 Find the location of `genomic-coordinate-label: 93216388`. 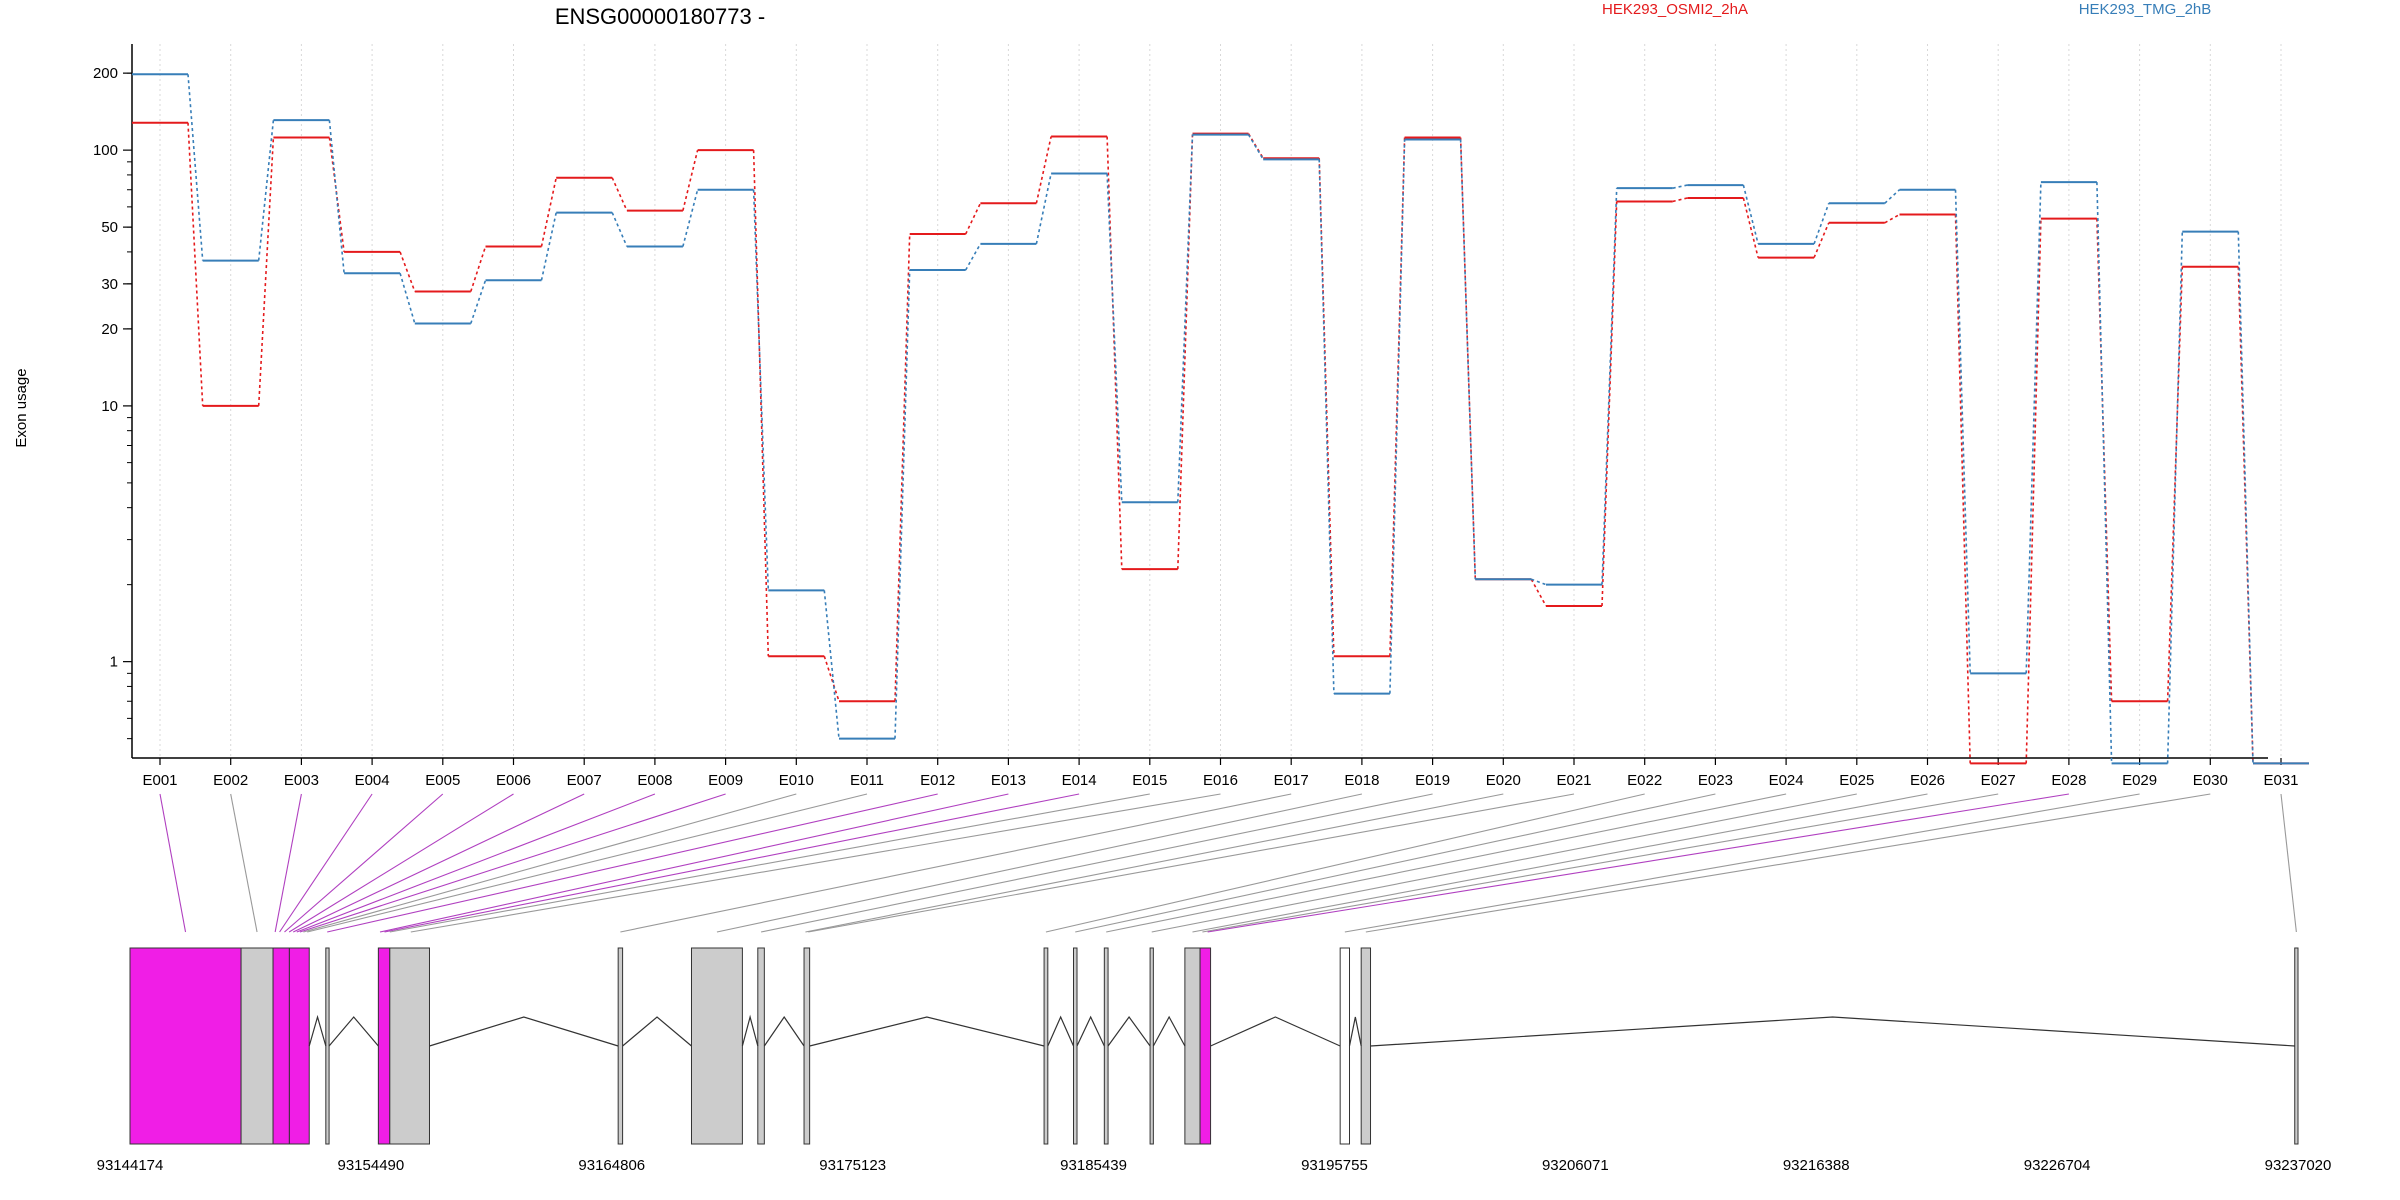

genomic-coordinate-label: 93216388 is located at coordinates (1816, 1165).